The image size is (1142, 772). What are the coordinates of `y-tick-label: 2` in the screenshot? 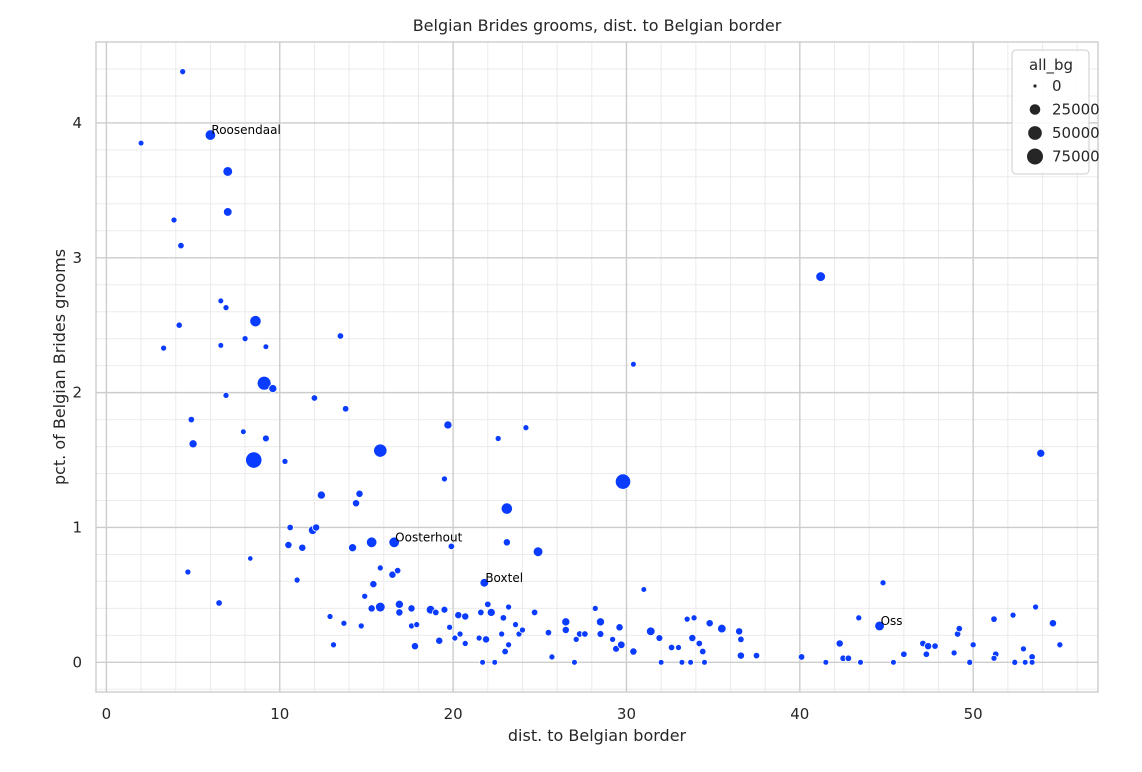 It's located at (77, 393).